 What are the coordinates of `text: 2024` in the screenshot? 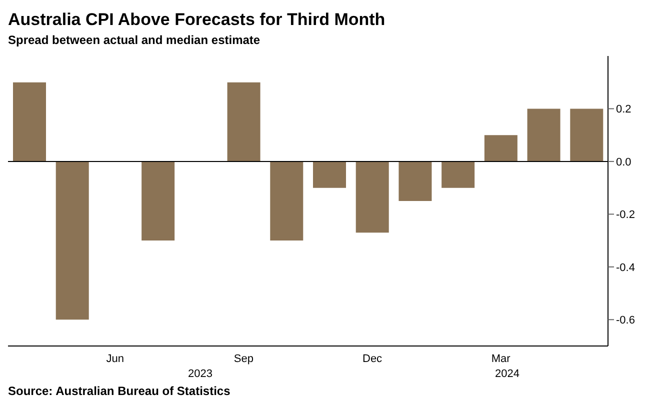 It's located at (507, 374).